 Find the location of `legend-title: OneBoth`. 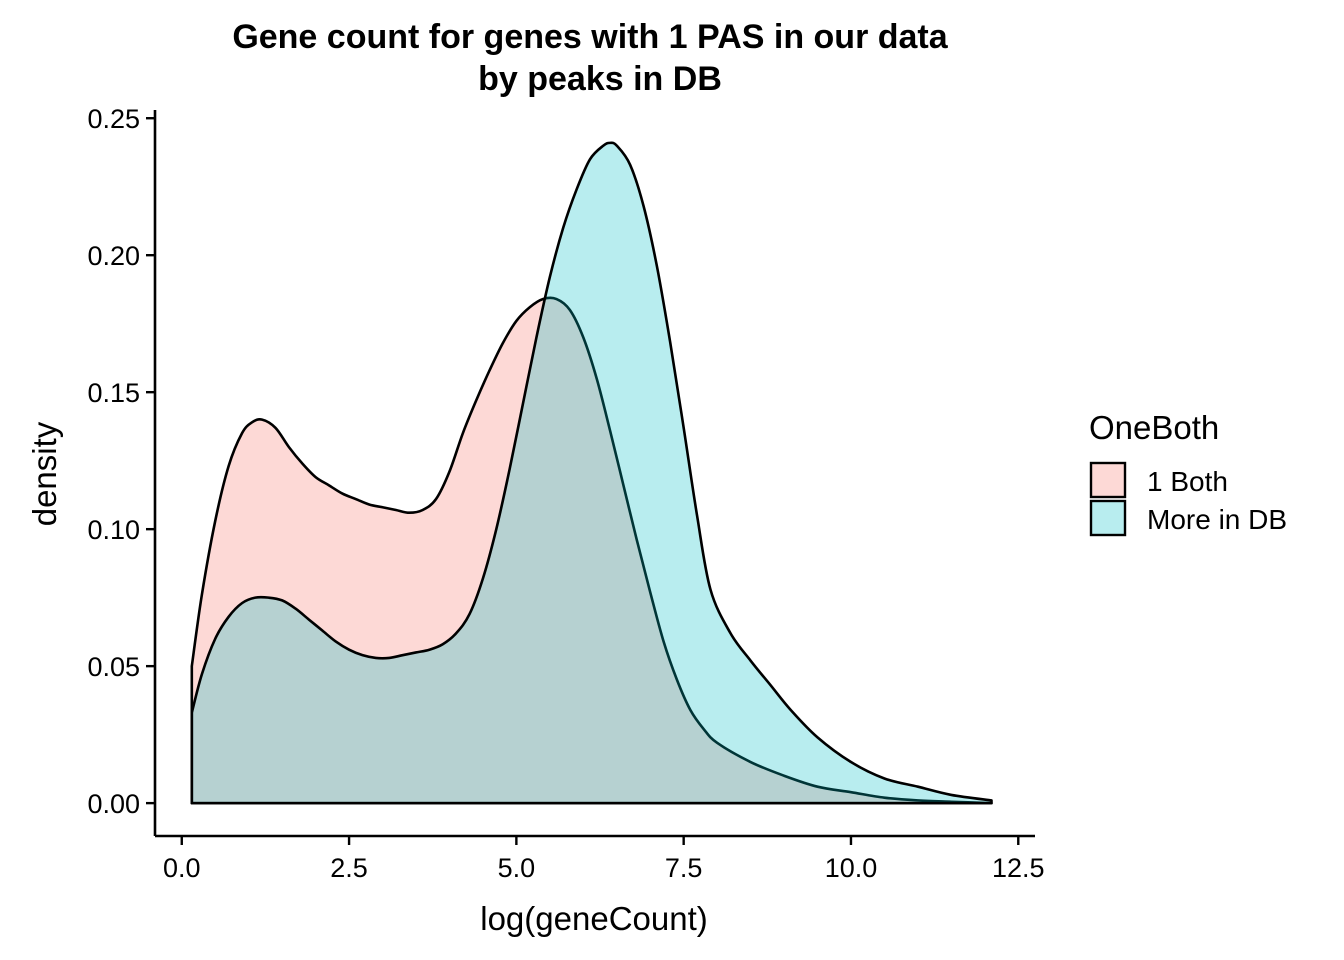

legend-title: OneBoth is located at coordinates (1154, 427).